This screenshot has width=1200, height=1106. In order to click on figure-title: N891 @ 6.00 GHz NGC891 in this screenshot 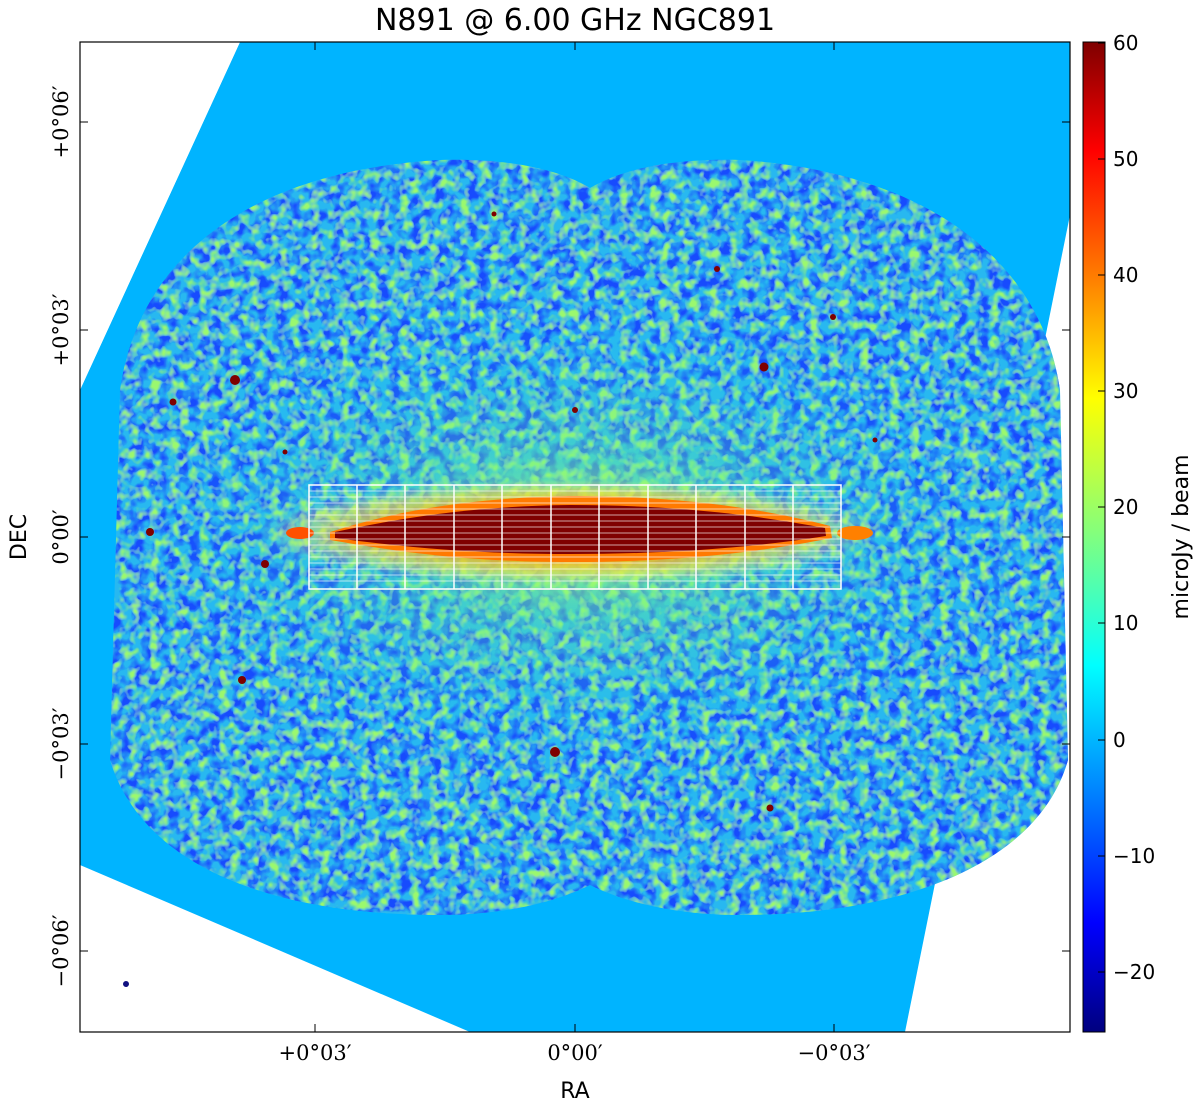, I will do `click(575, 20)`.